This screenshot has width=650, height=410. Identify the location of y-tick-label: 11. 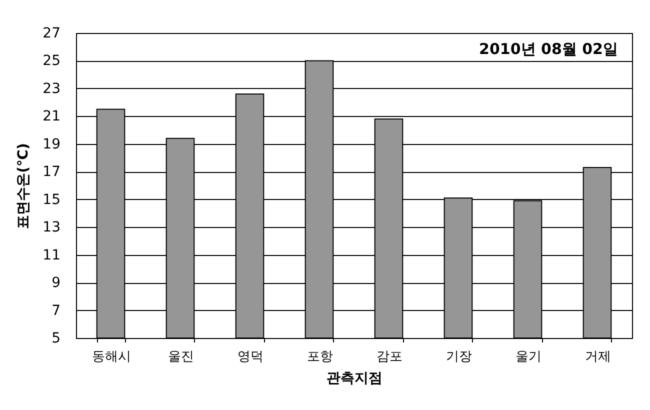
(51, 255).